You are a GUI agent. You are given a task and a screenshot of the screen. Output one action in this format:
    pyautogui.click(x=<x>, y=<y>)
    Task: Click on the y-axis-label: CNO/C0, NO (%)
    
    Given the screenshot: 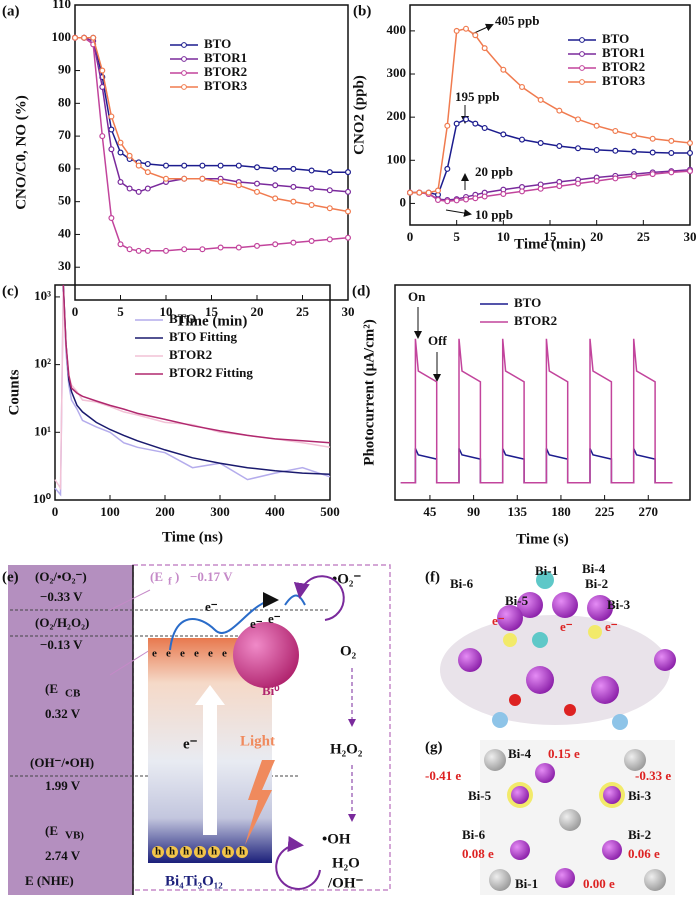 What is the action you would take?
    pyautogui.click(x=21, y=152)
    